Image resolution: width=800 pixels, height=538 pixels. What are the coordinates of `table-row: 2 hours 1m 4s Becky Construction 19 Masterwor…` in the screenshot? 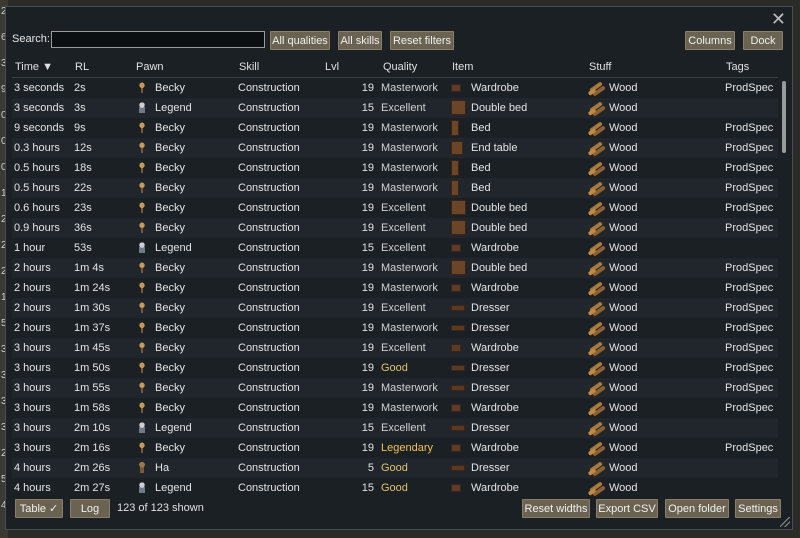 It's located at (395, 268).